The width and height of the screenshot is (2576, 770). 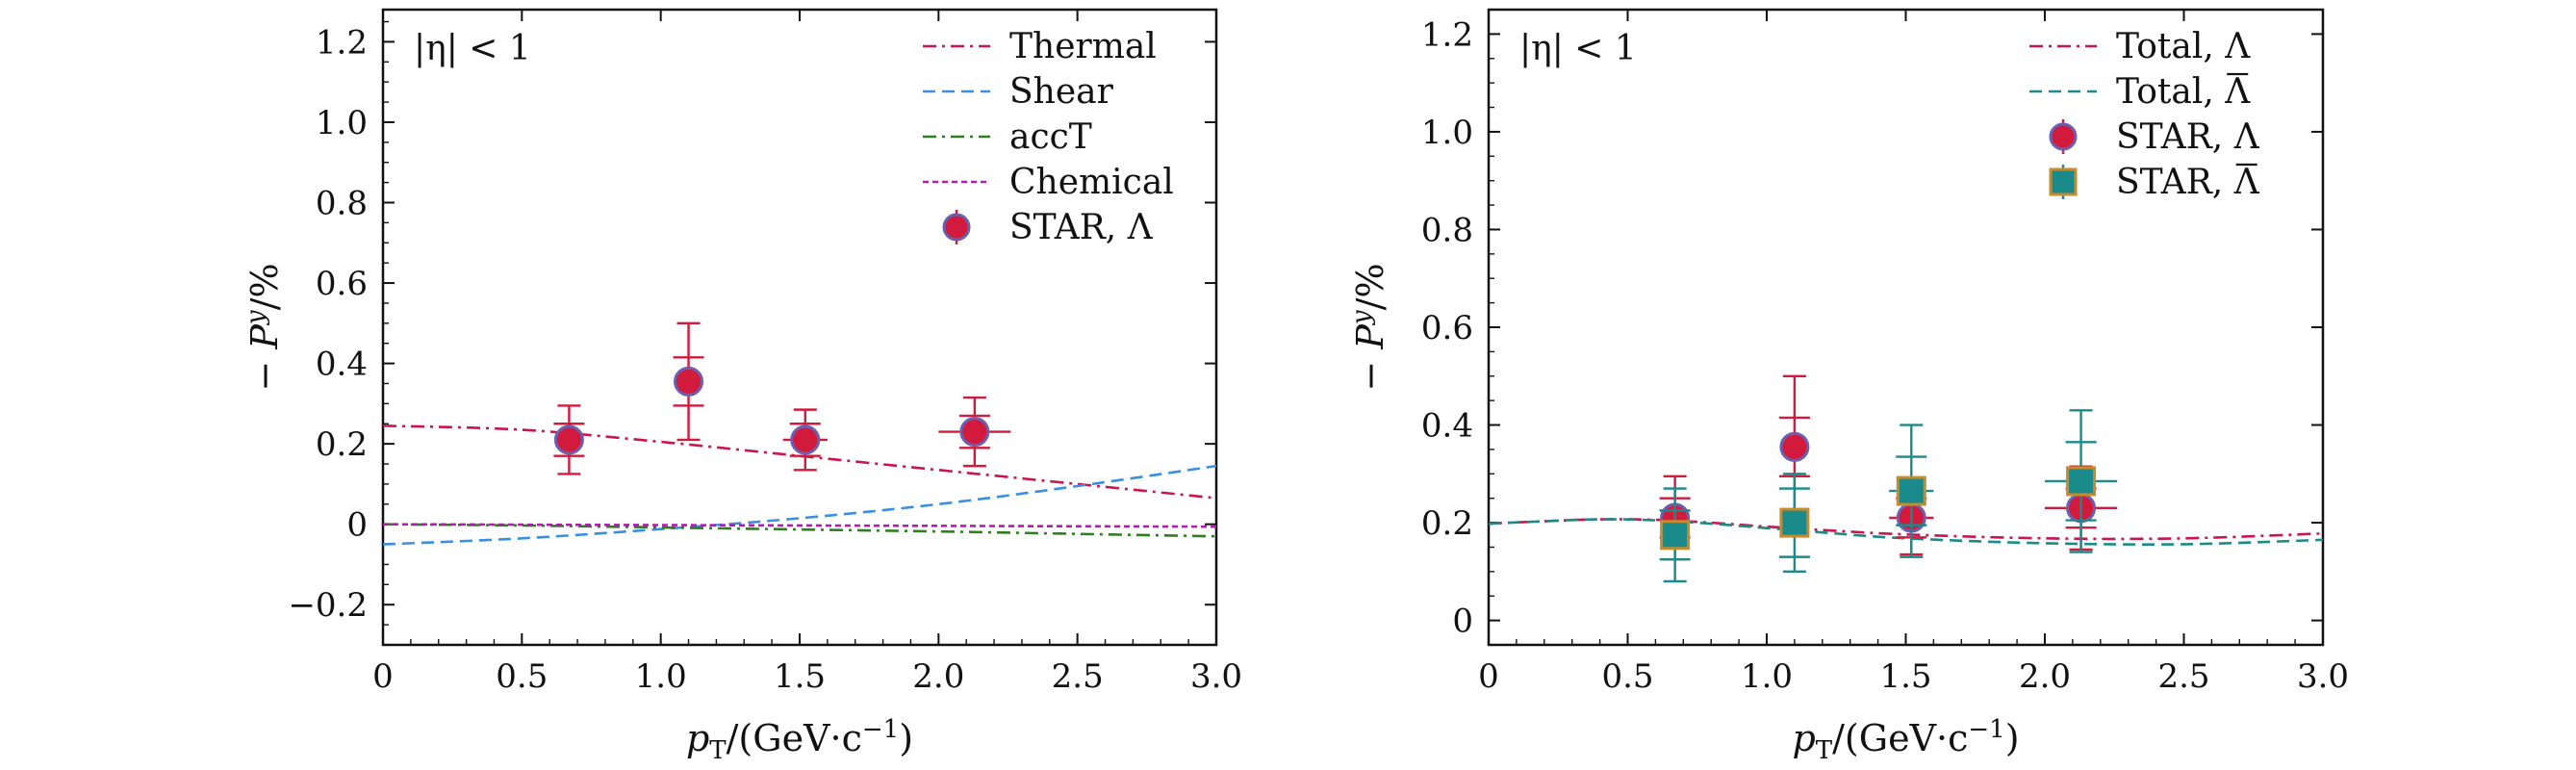 I want to click on legend-entry-Total, Λ̄: Total, Λ, so click(x=2140, y=92).